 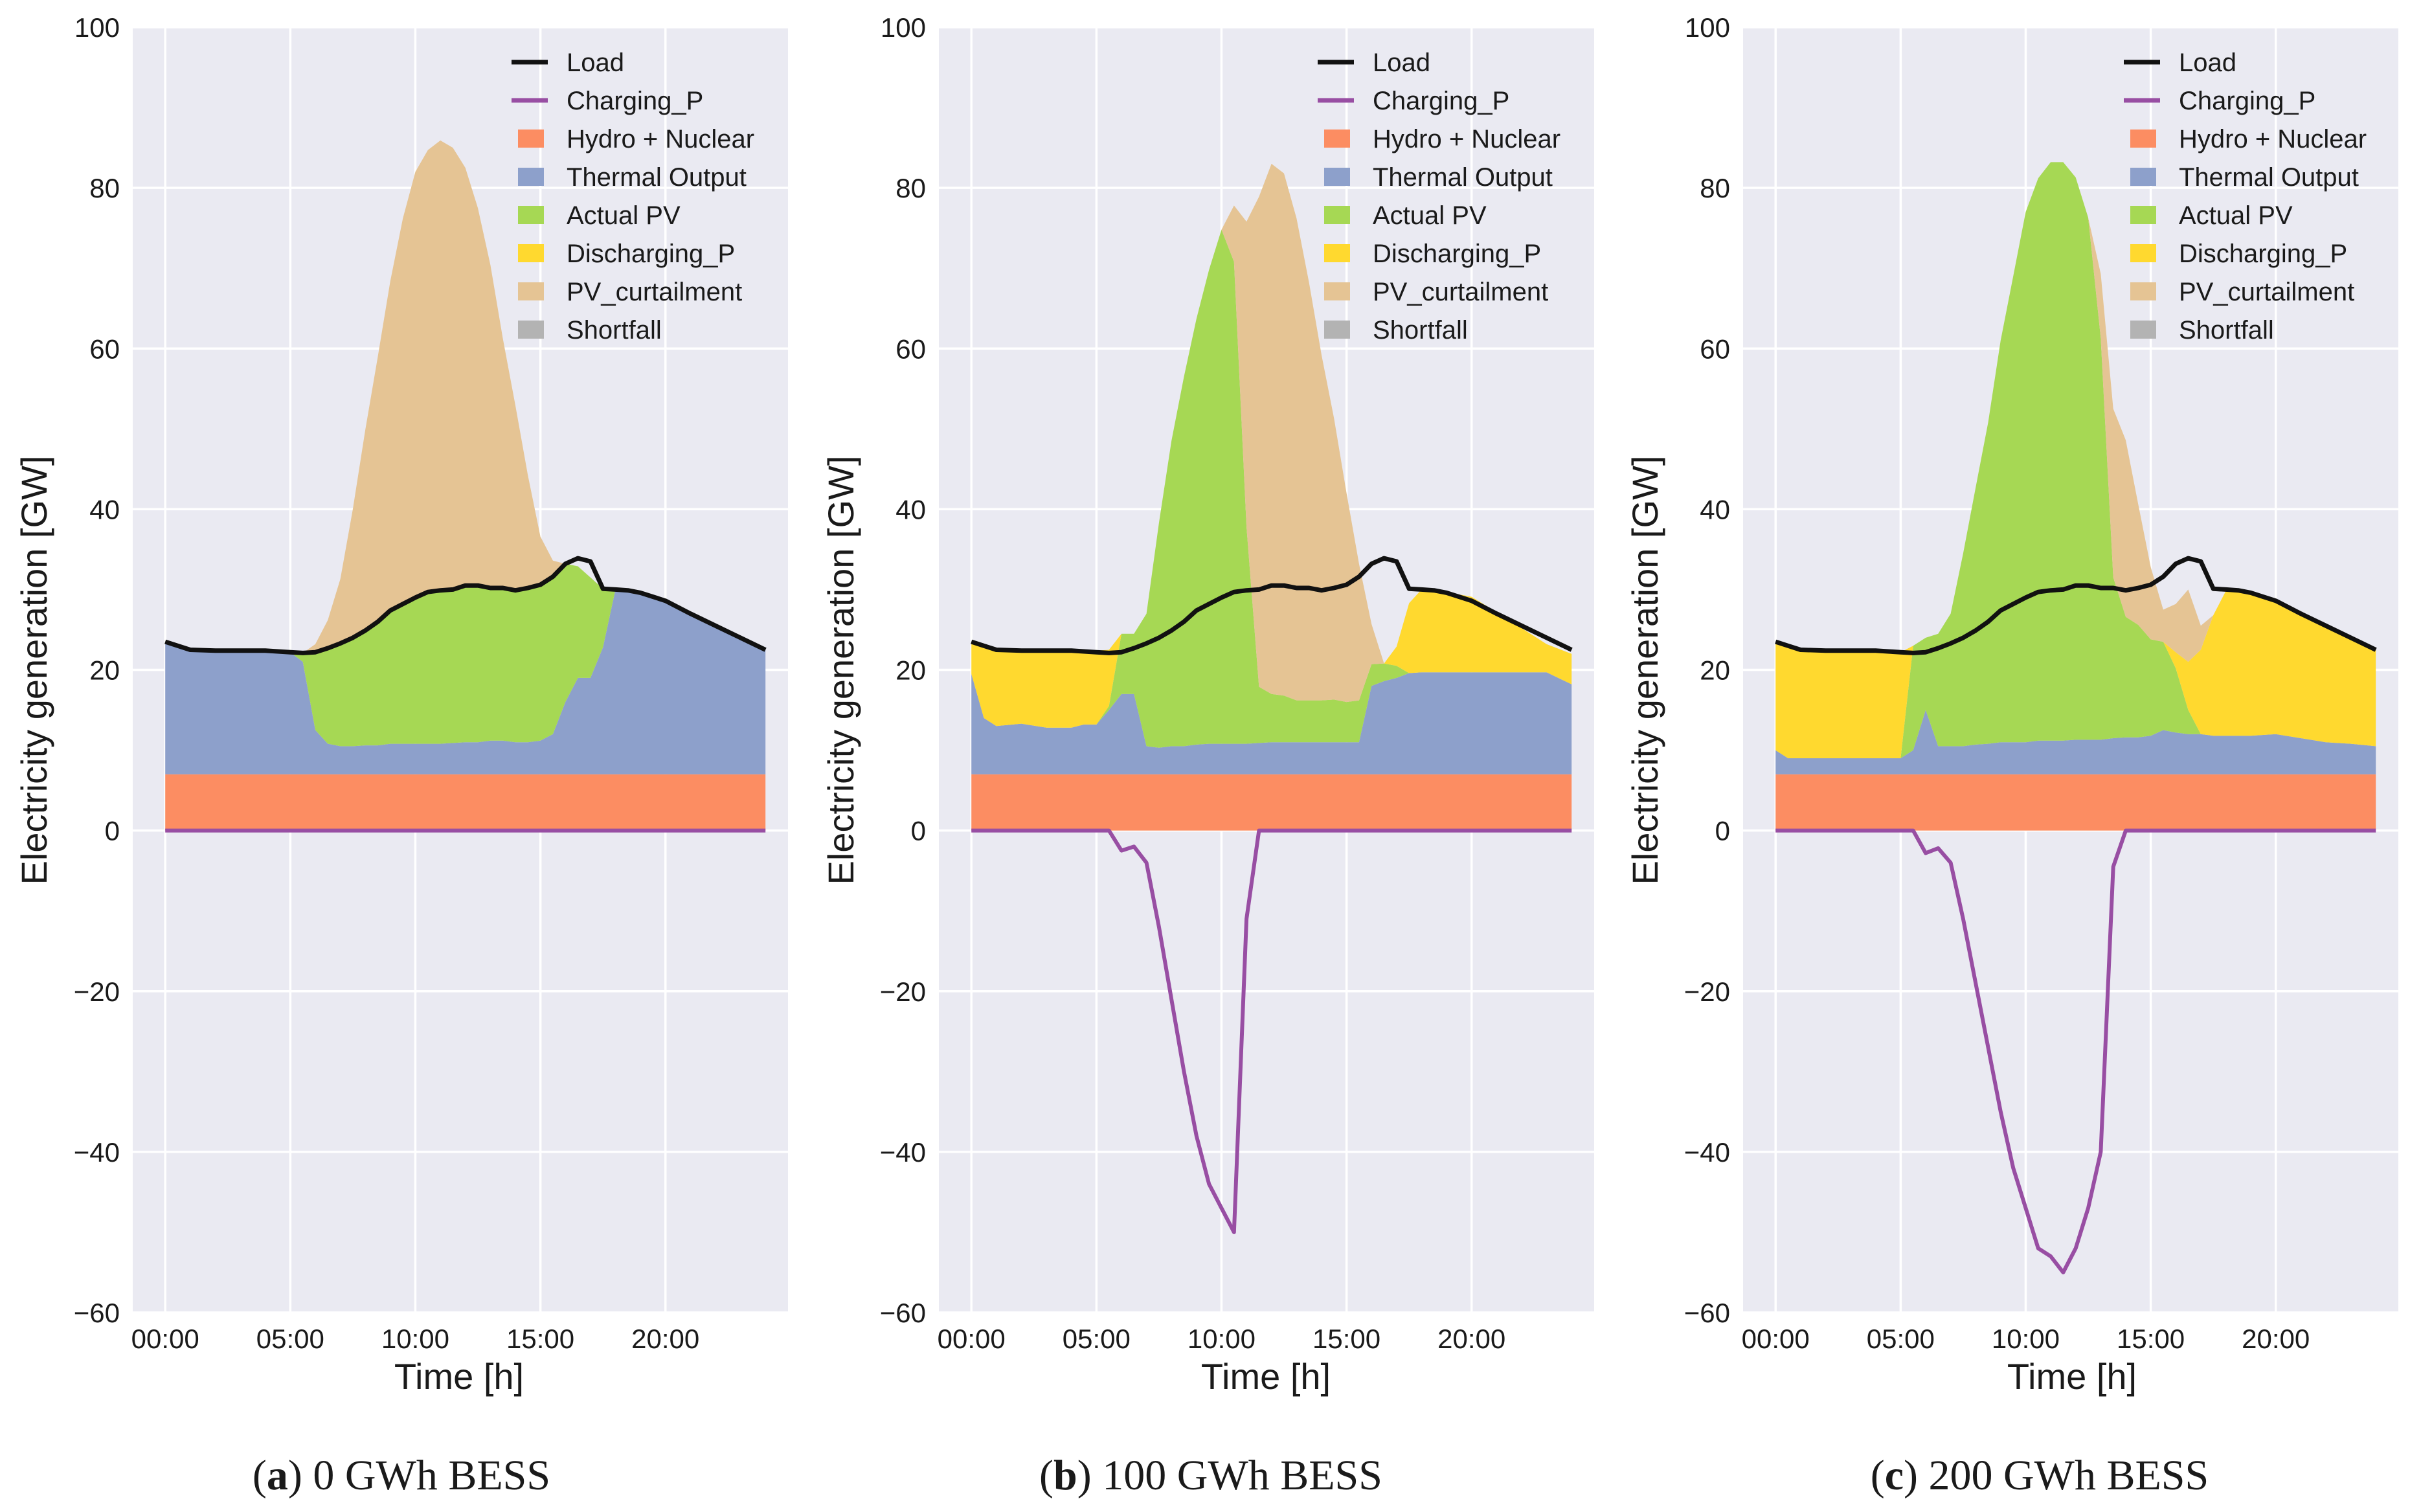 I want to click on caption-c: (c) 200 GWh BESS, so click(x=2040, y=1475).